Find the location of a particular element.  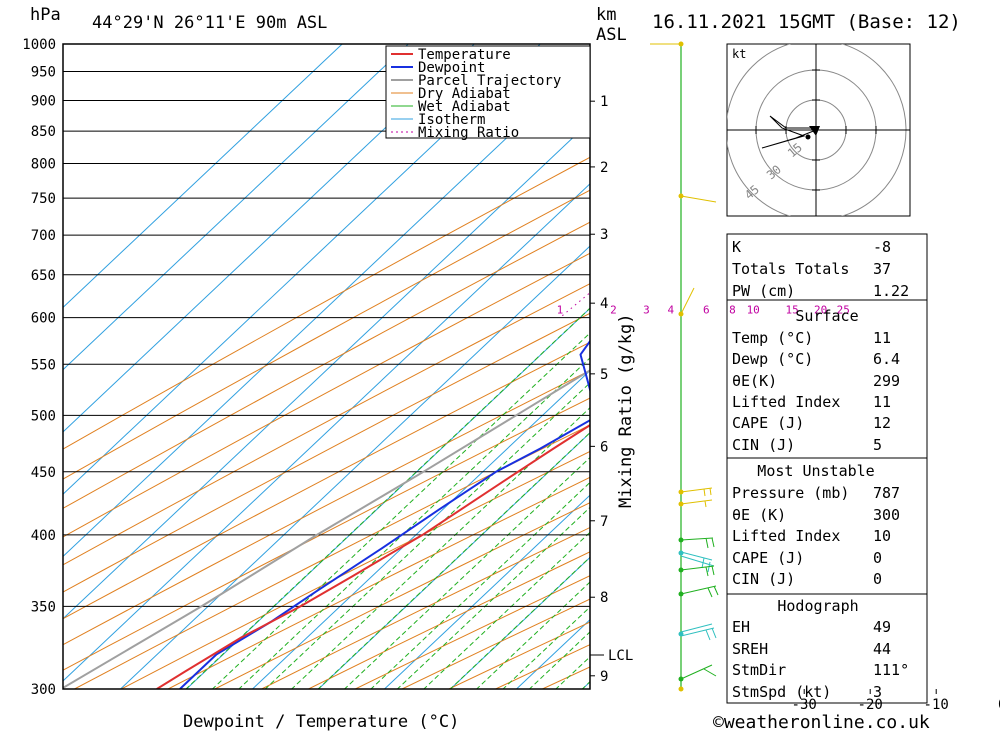

lcl-label: LCL is located at coordinates (620, 656).